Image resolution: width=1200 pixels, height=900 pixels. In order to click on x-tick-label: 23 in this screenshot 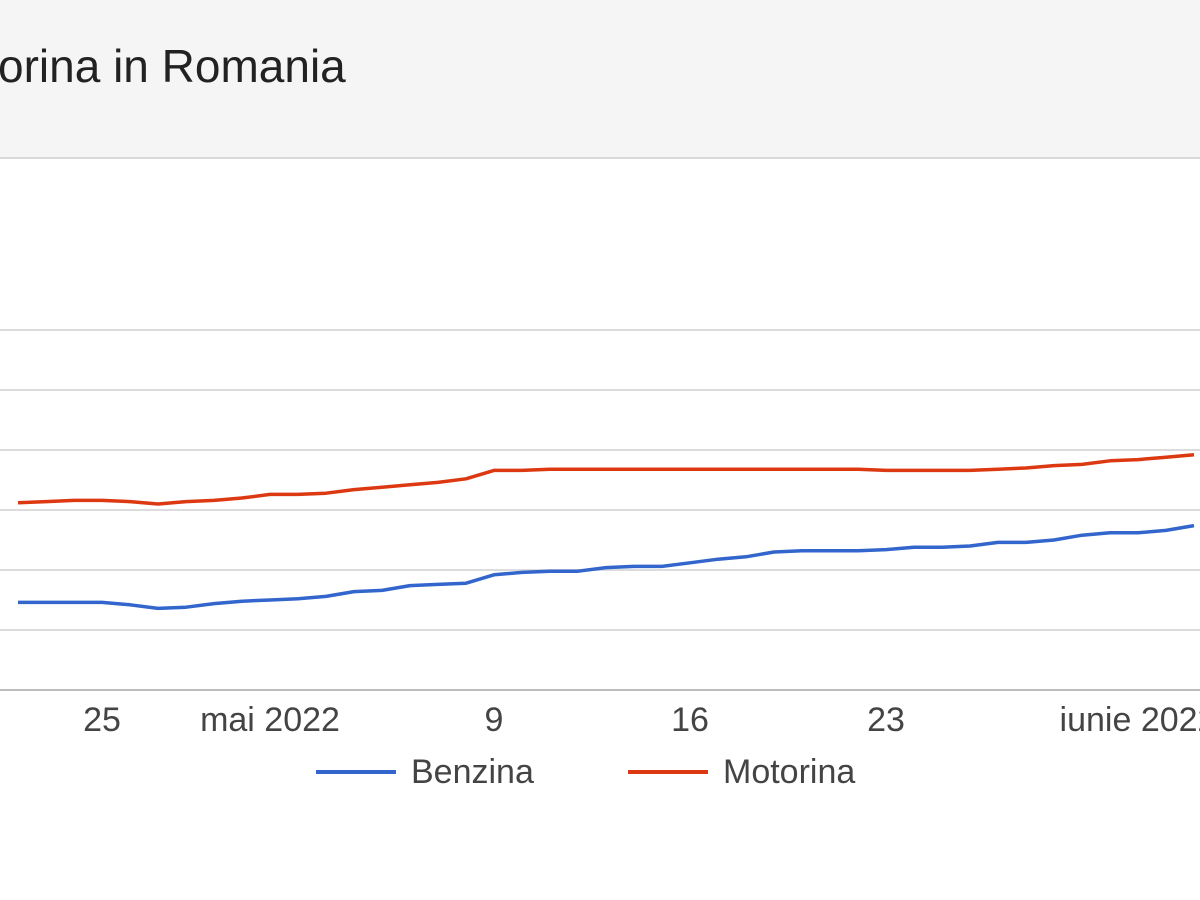, I will do `click(886, 720)`.